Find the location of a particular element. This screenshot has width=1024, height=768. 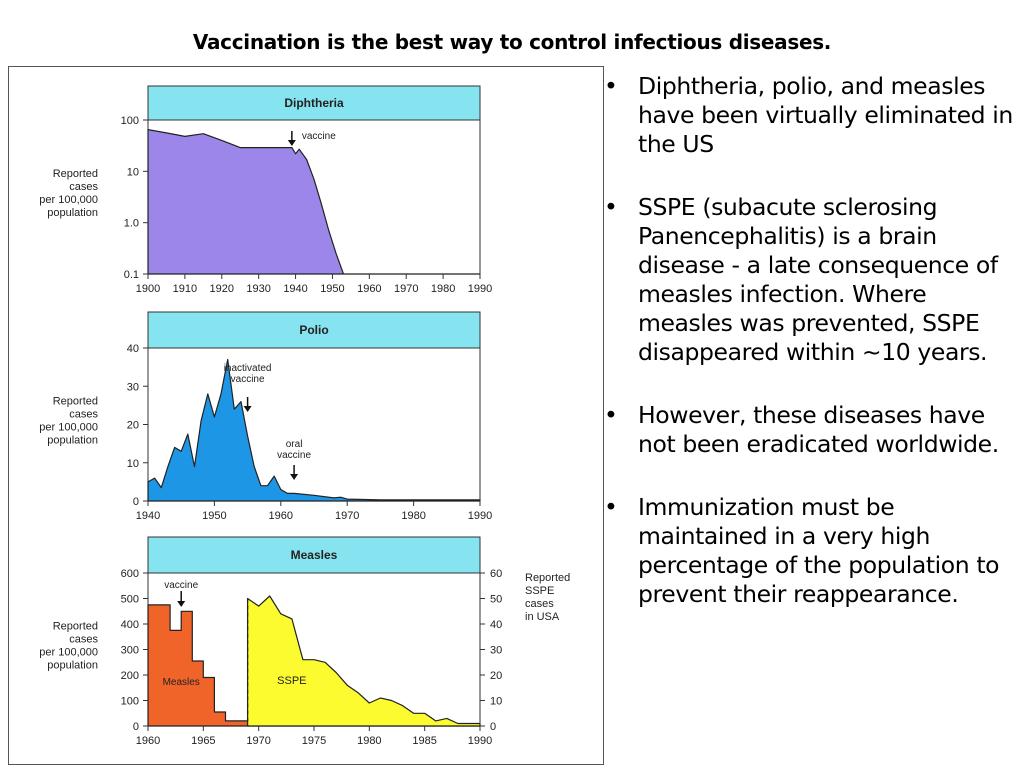

y-tick-label: 400 is located at coordinates (130, 625).